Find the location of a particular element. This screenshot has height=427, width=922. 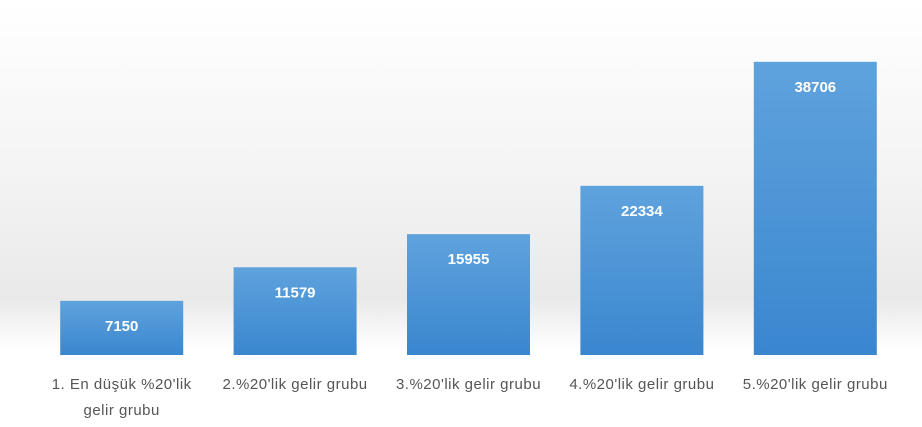

x-tick-label: 5.%20'lik gelir grubu is located at coordinates (815, 384).